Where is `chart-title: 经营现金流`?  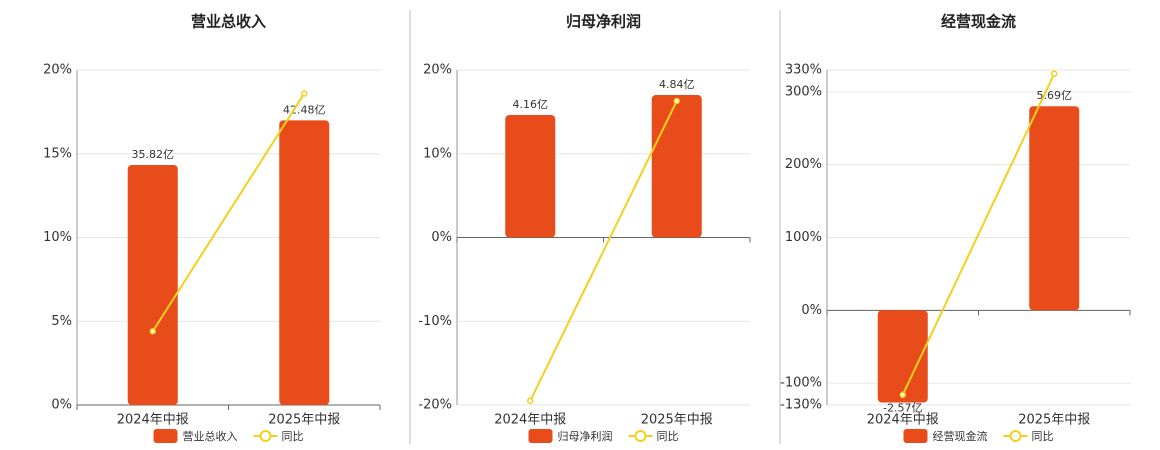
chart-title: 经营现金流 is located at coordinates (978, 22).